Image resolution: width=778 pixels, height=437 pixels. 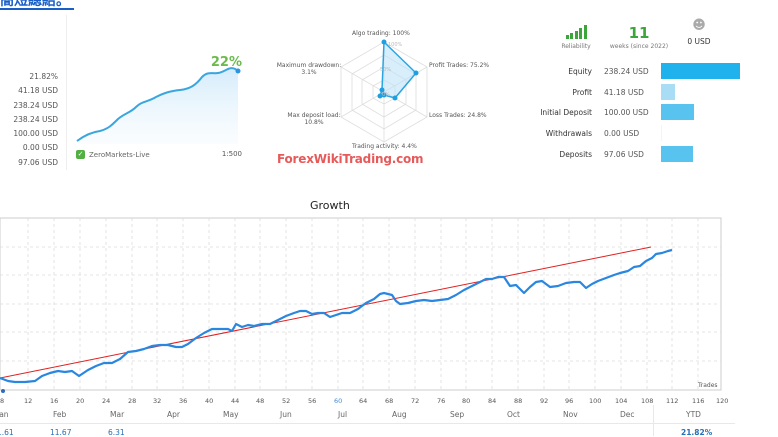 What do you see at coordinates (35, 134) in the screenshot?
I see `summary-value: 100.00 USD` at bounding box center [35, 134].